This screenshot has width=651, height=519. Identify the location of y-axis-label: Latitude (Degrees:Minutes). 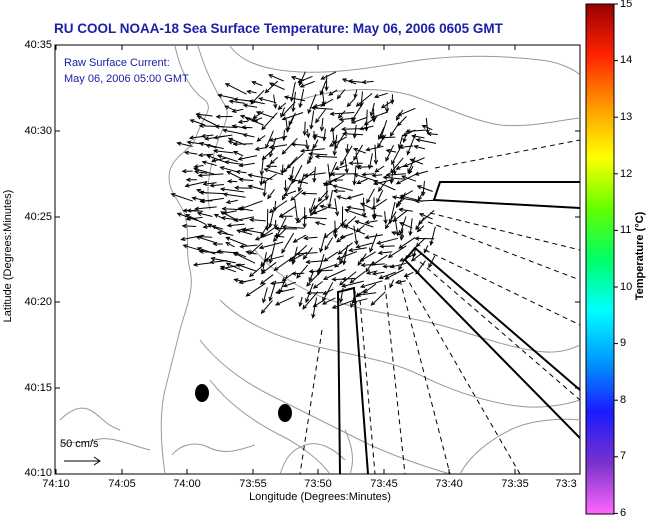
(8, 256).